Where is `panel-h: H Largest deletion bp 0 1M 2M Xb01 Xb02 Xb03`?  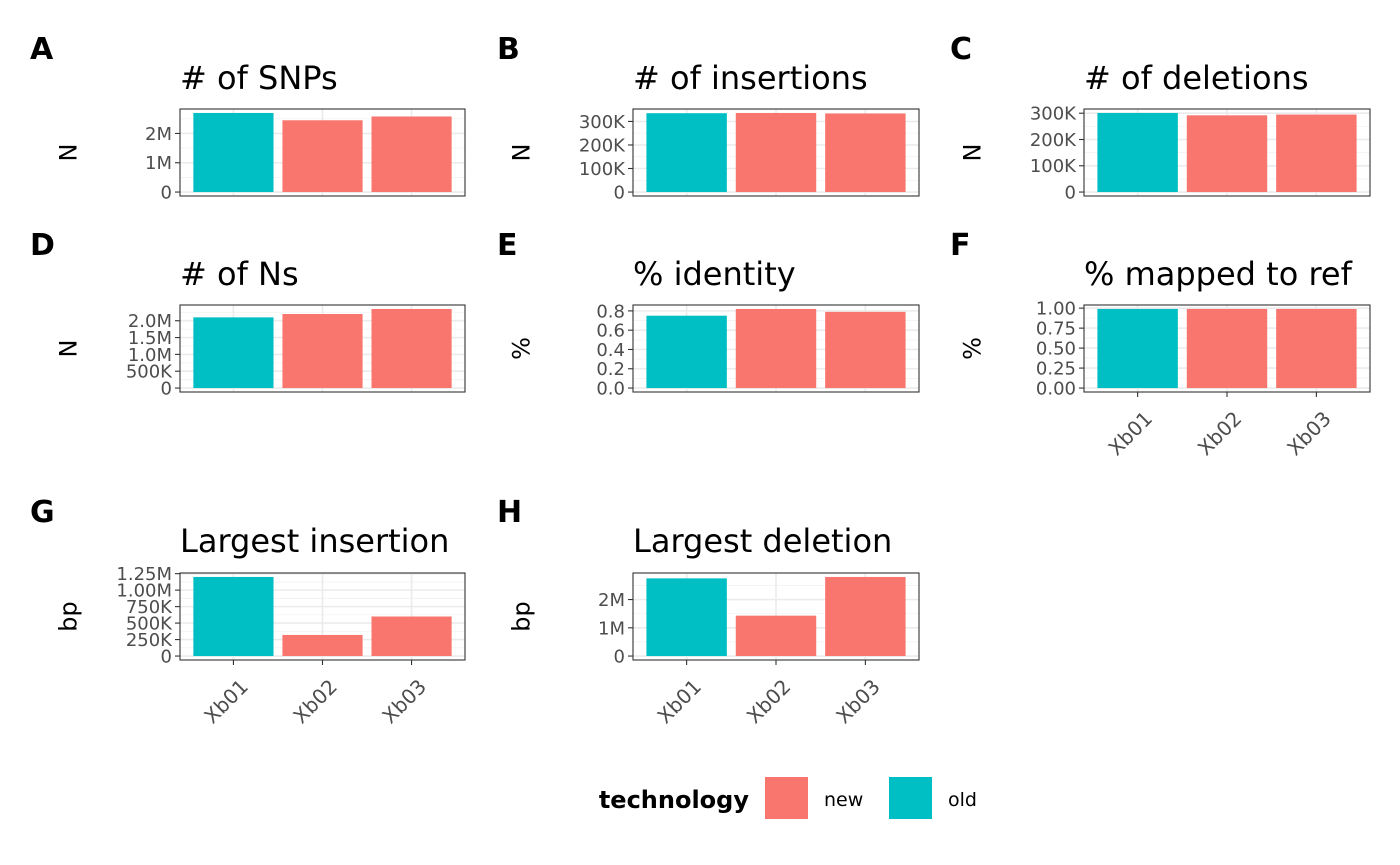
panel-h: H Largest deletion bp 0 1M 2M Xb01 Xb02 Xb03 is located at coordinates (708, 611).